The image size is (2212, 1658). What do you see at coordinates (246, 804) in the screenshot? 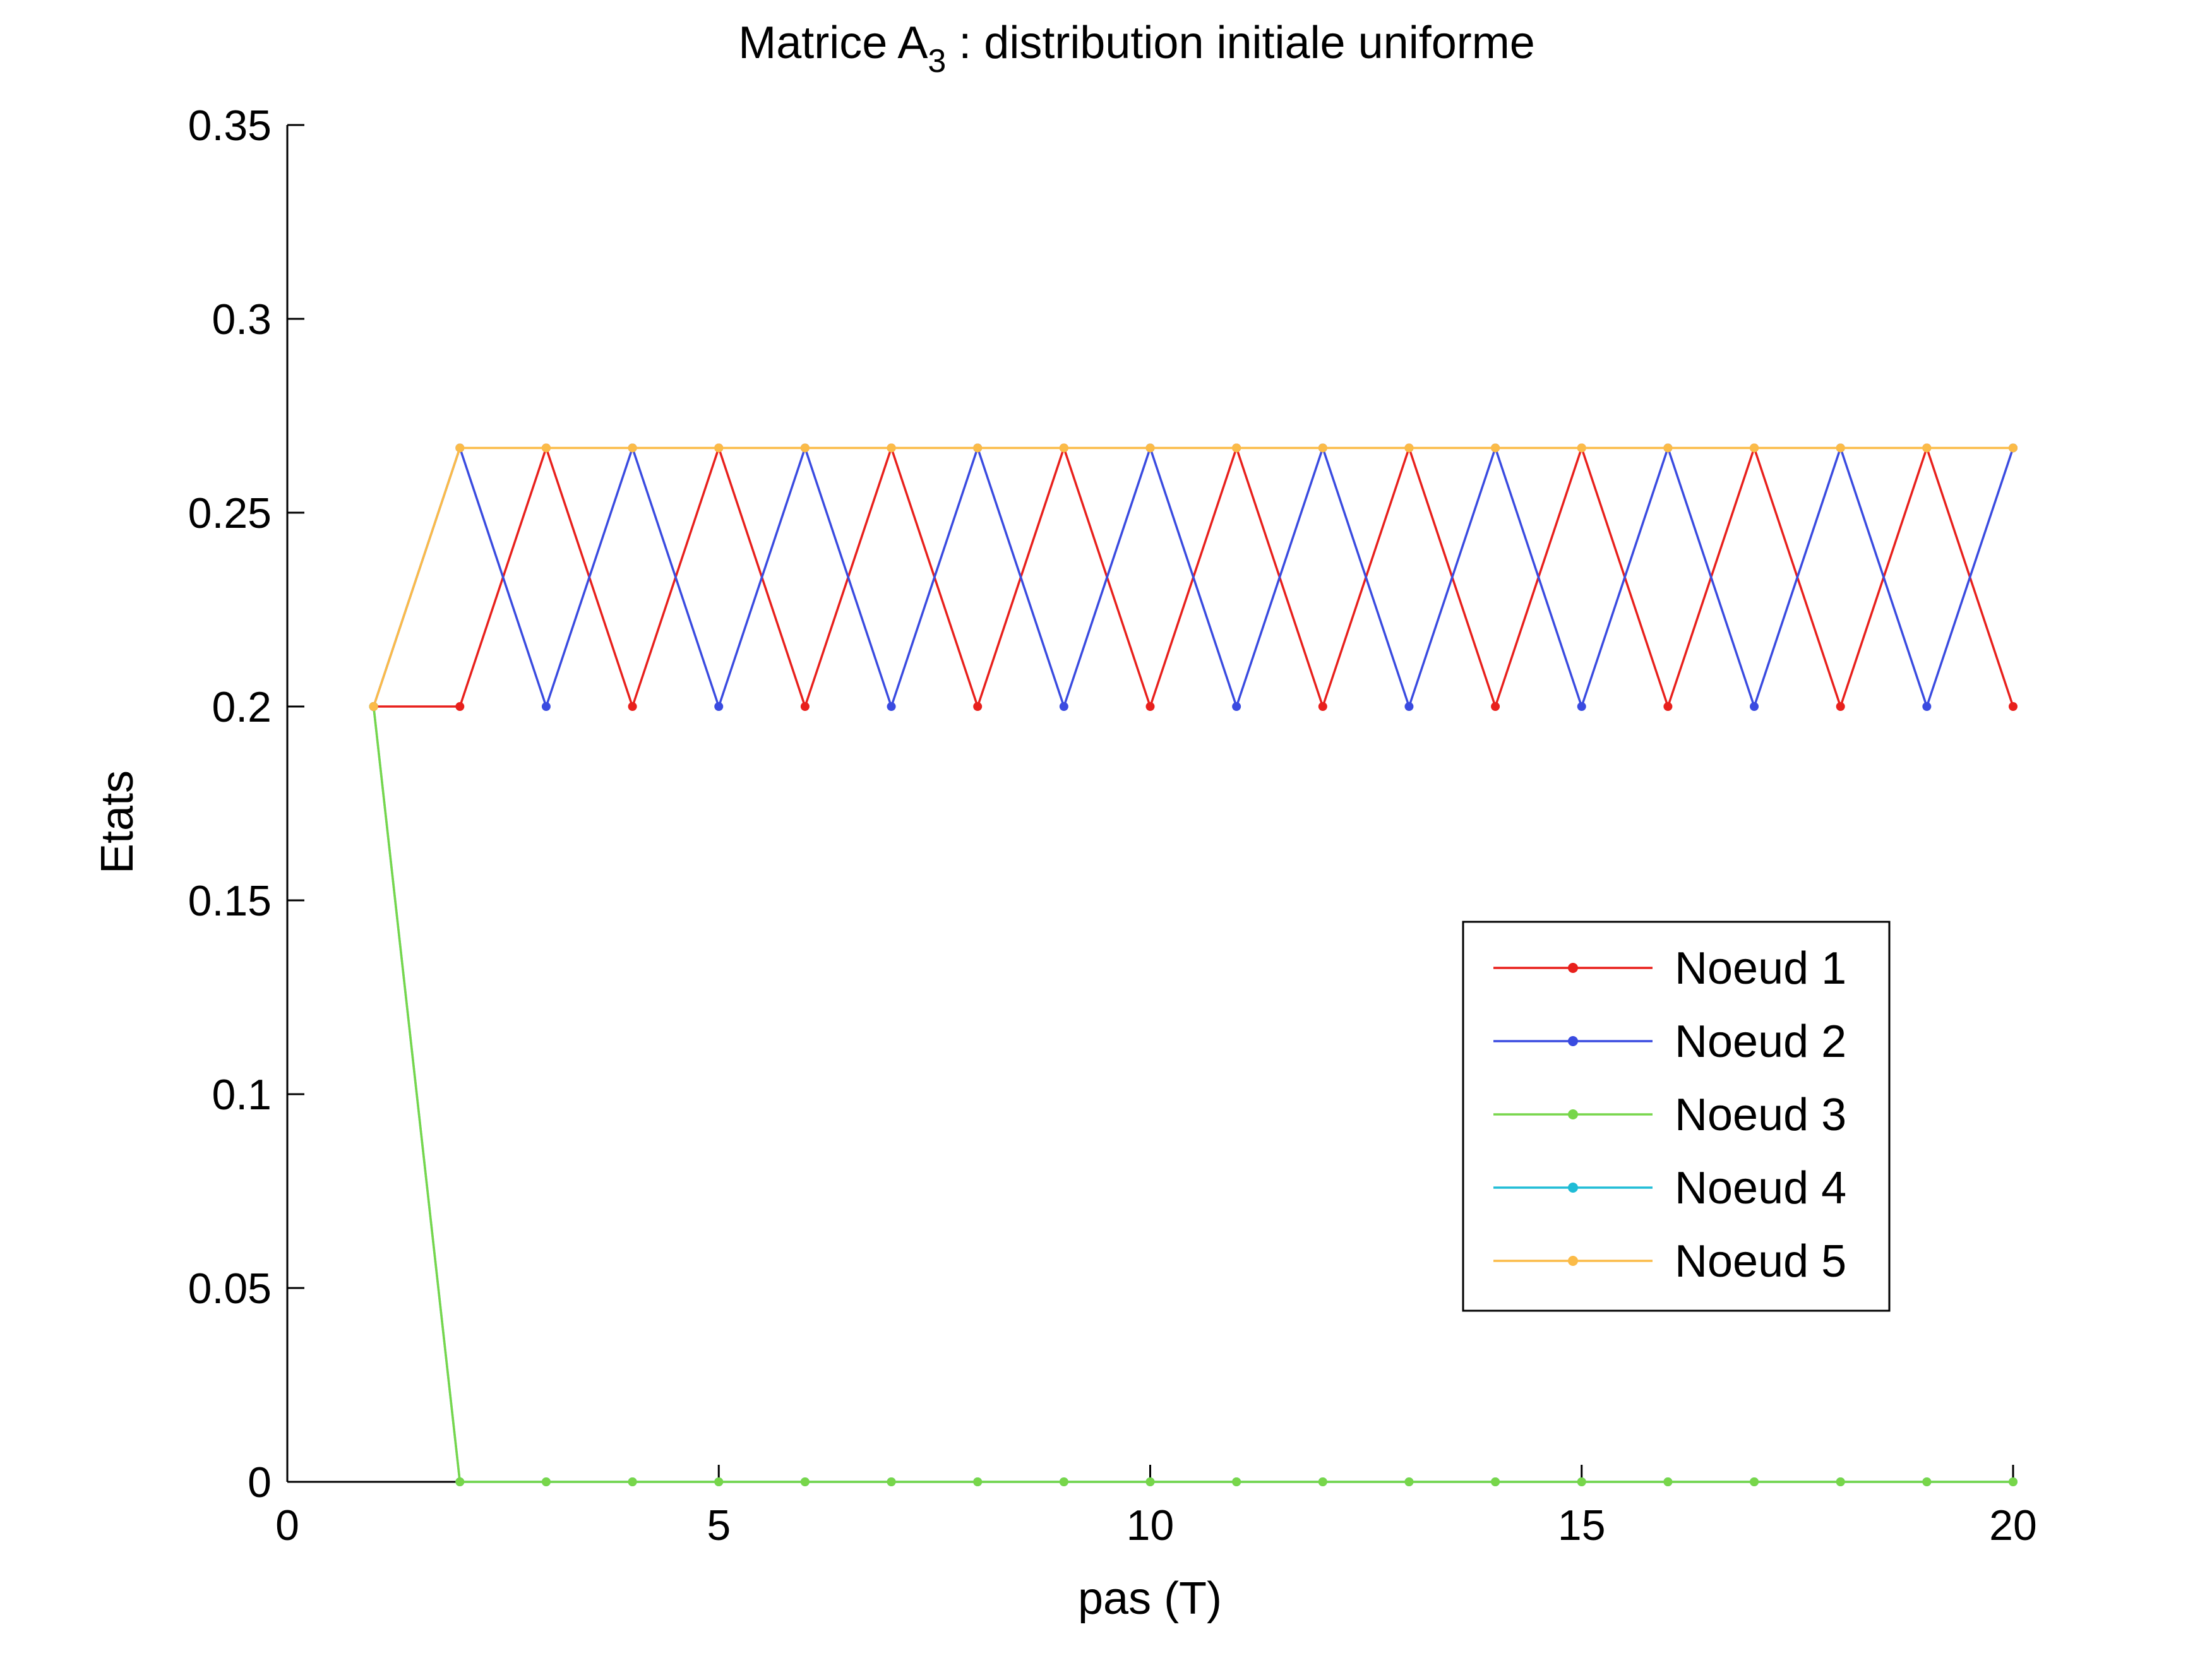
I see `y-axis-ticks: 0 0.05 0.1 0.15 0.2 0.25 0.3 0.35` at bounding box center [246, 804].